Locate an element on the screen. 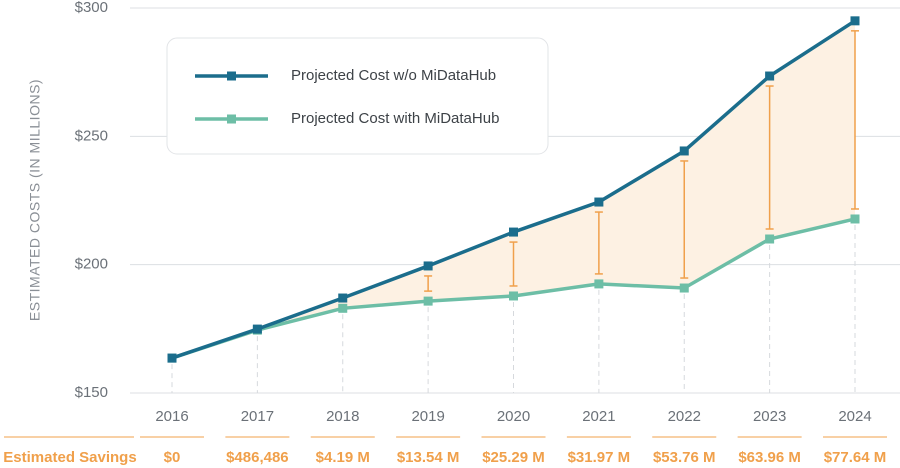 Image resolution: width=900 pixels, height=468 pixels. x-tick-label: 2021 is located at coordinates (598, 416).